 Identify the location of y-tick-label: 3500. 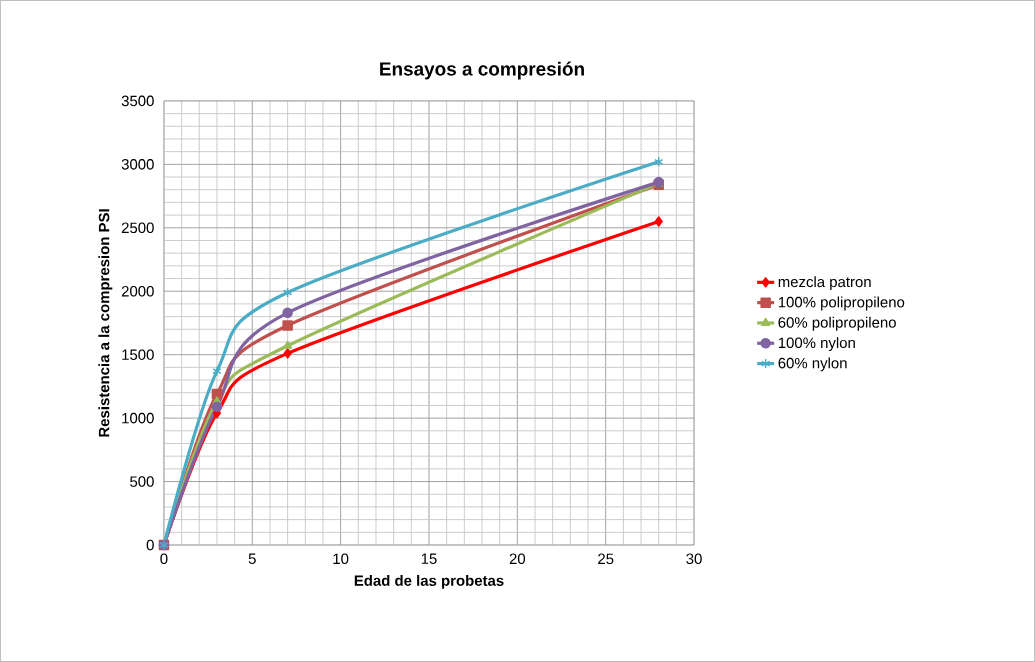
(137, 101).